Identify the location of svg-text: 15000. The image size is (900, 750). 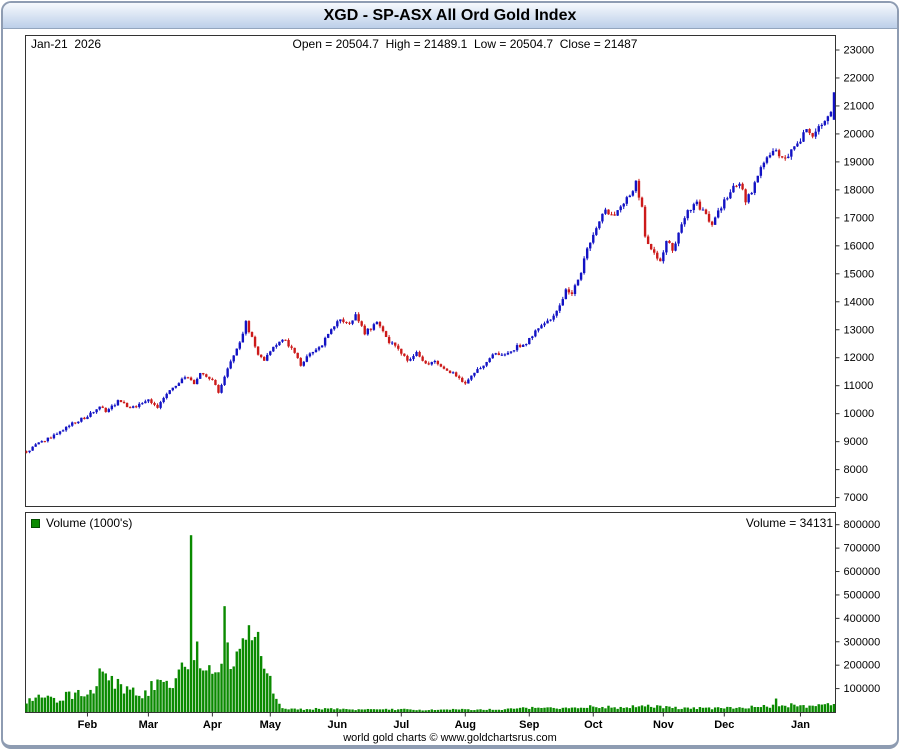
(859, 274).